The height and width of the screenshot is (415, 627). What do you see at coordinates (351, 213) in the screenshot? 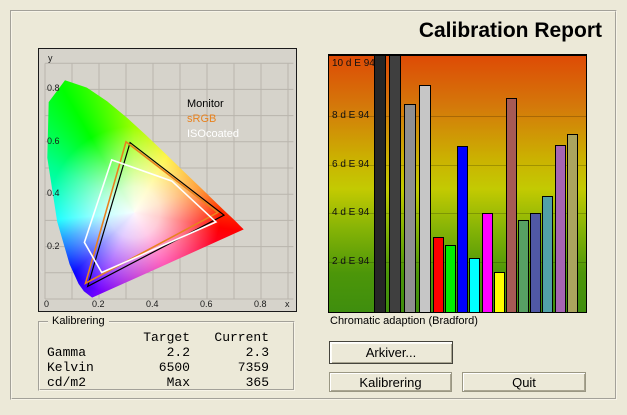
I see `bar-tick-label-4: 4 d E 94` at bounding box center [351, 213].